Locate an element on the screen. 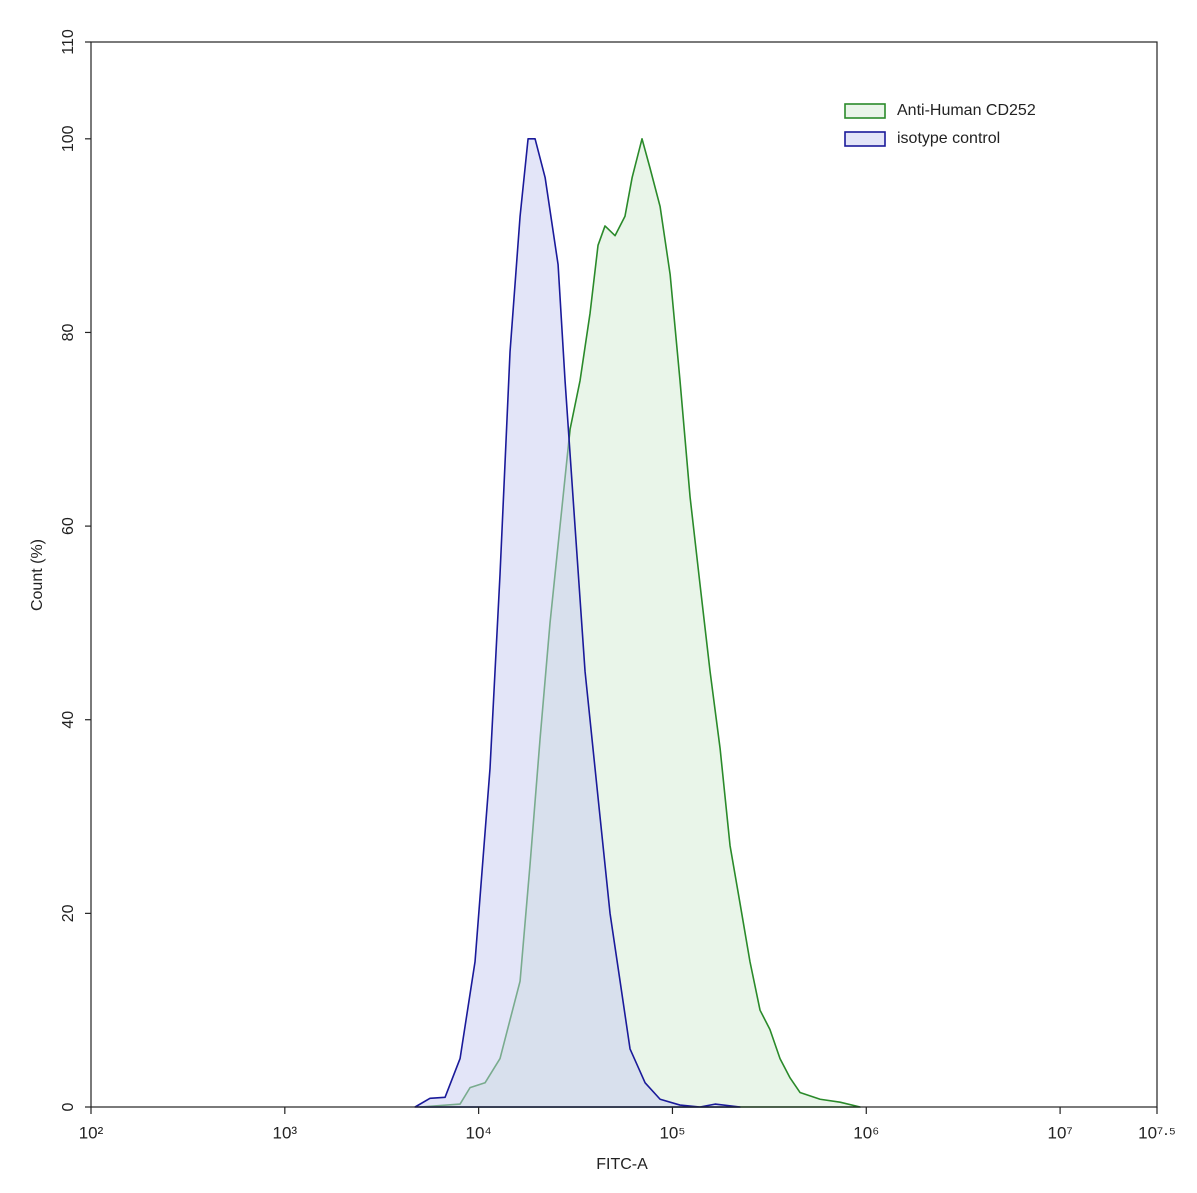  y-tick-label: 0 is located at coordinates (68, 1106).